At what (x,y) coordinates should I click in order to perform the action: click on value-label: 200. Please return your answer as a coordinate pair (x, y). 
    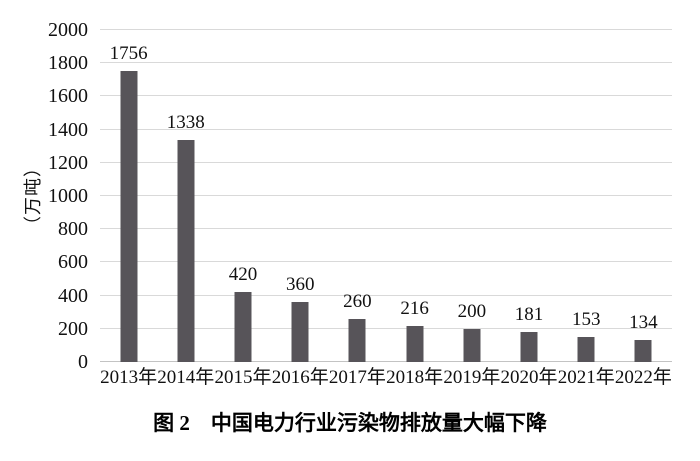
    Looking at the image, I should click on (472, 311).